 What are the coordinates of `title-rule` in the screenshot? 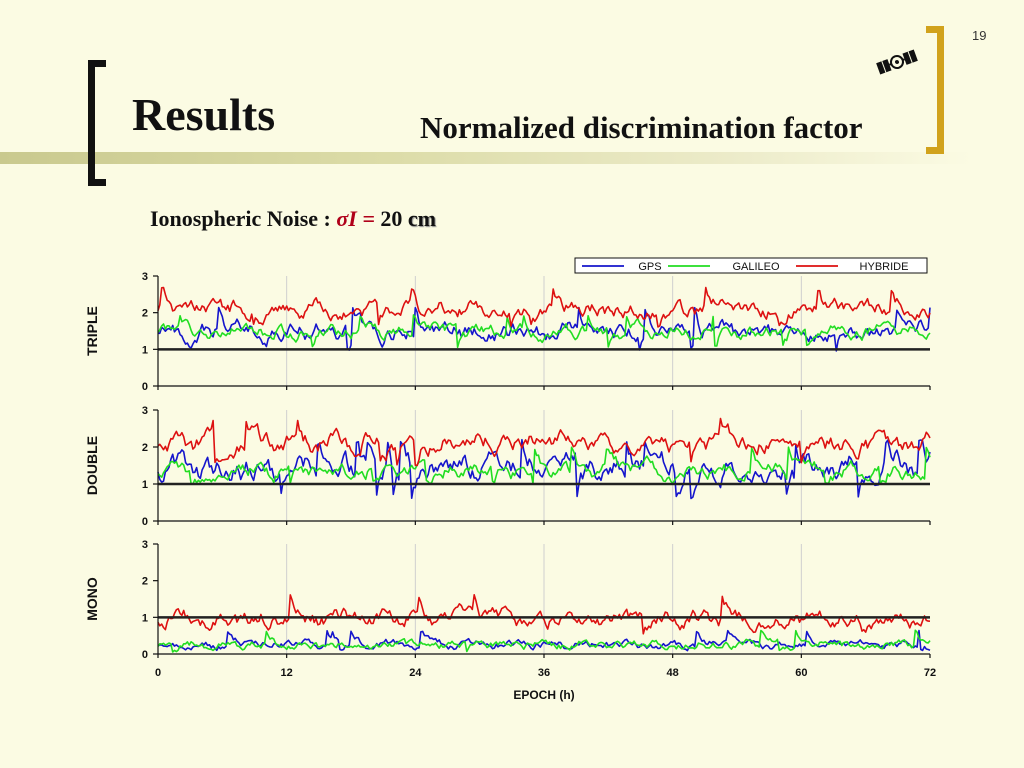 It's located at (486, 158).